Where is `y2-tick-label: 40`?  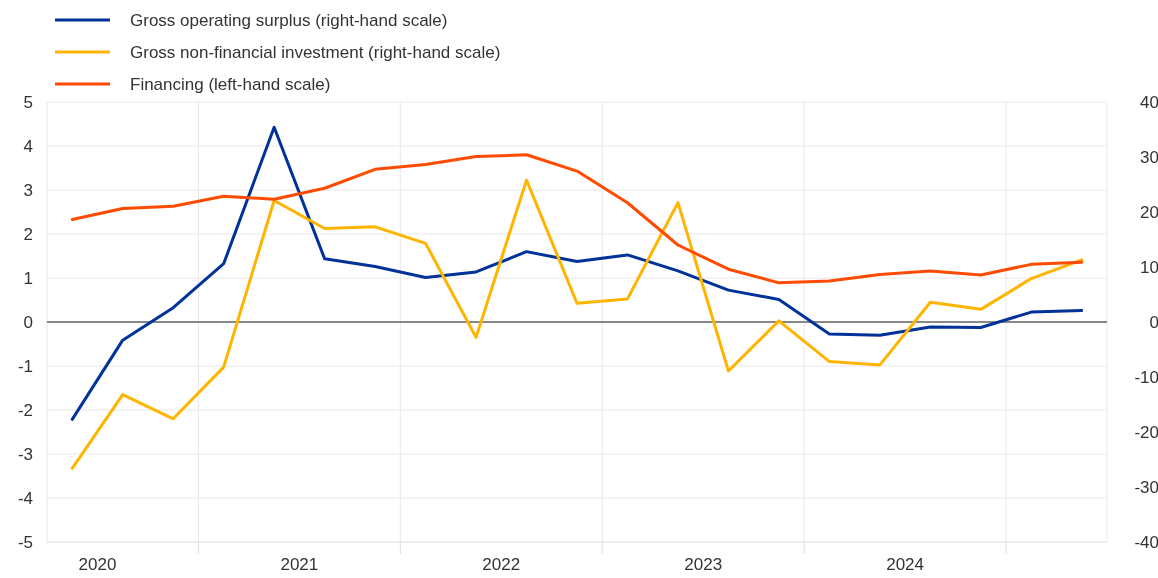
y2-tick-label: 40 is located at coordinates (1149, 102).